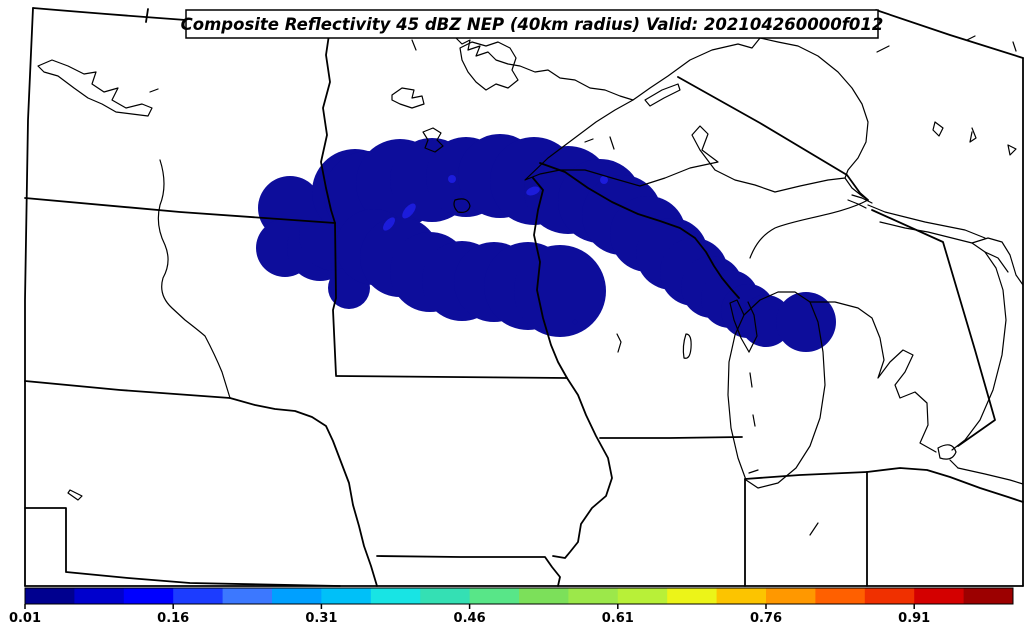  I want to click on georgian-bay, so click(997, 261).